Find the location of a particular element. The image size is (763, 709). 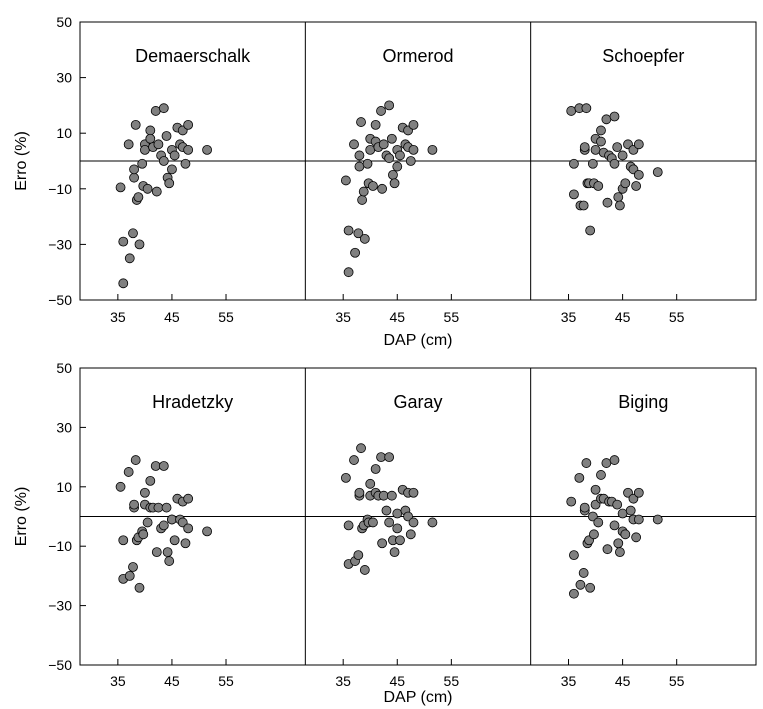

y-tick-label: −30 is located at coordinates (60, 244).